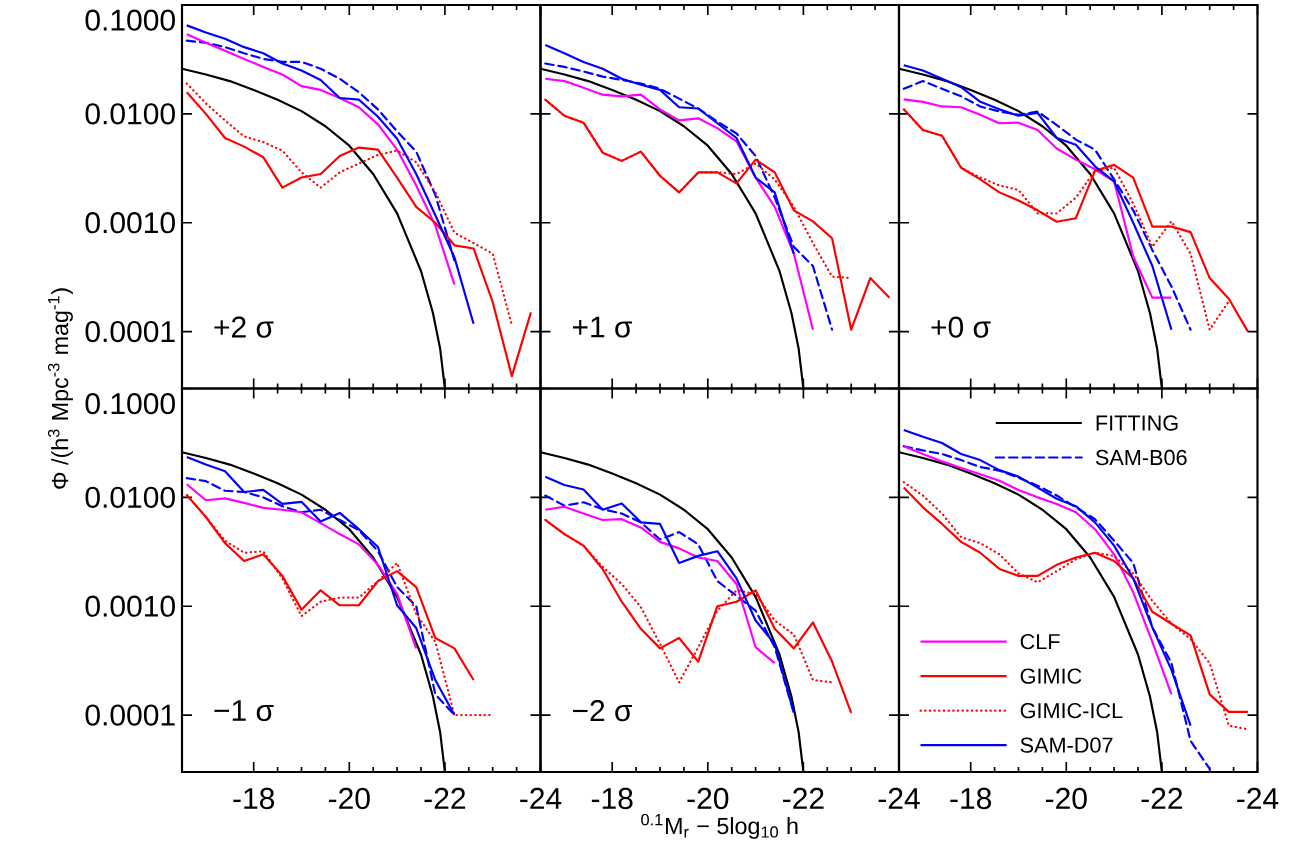 The image size is (1307, 863). What do you see at coordinates (602, 711) in the screenshot?
I see `annotation: −2 σ` at bounding box center [602, 711].